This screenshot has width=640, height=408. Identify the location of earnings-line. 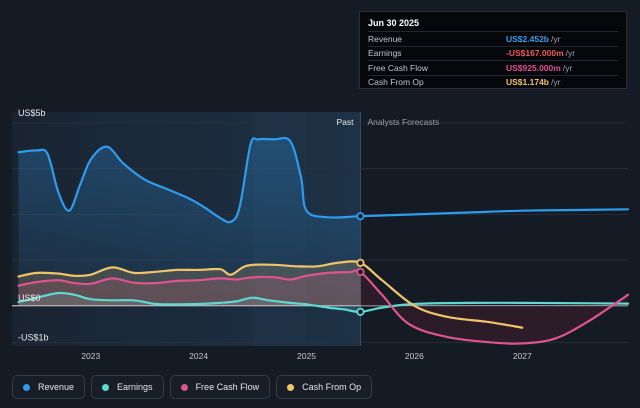
(323, 302).